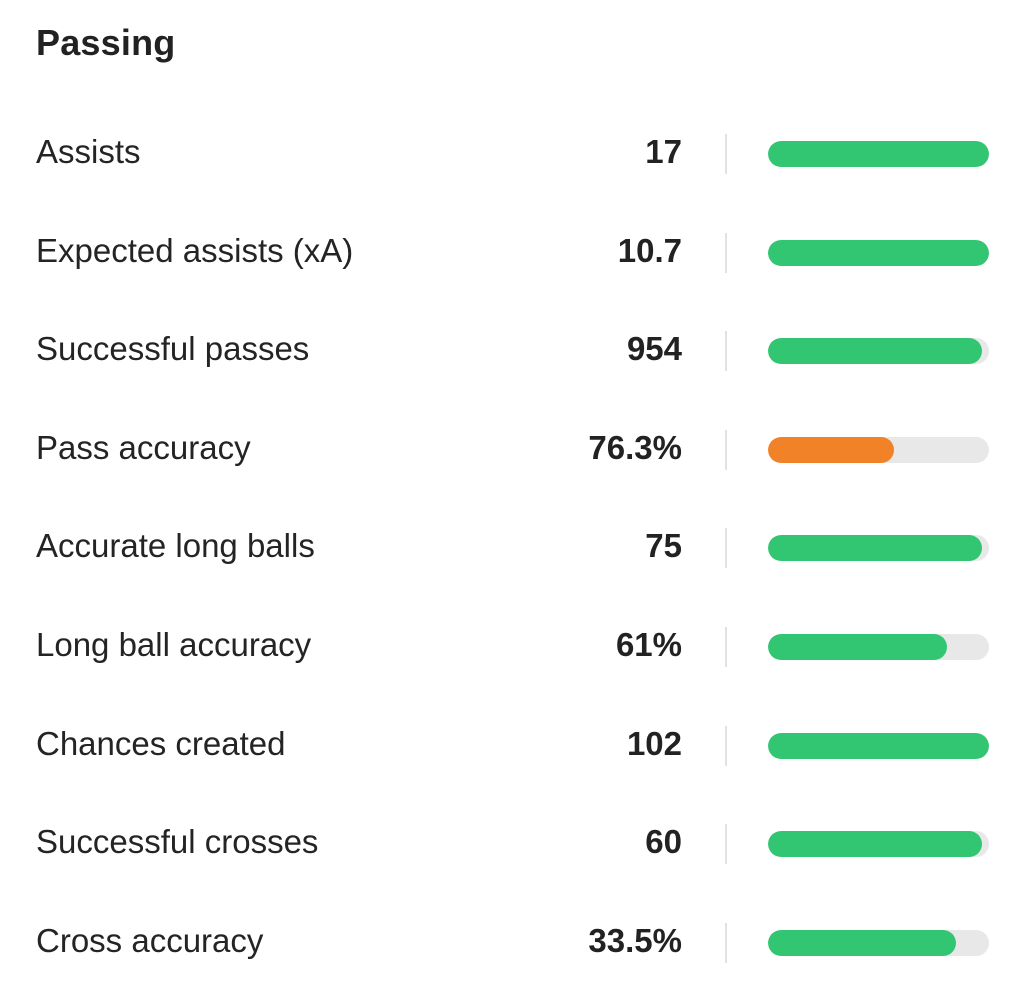 This screenshot has height=1002, width=1024. What do you see at coordinates (512, 843) in the screenshot?
I see `stat-row-successful-crosses: Successful crosses 60` at bounding box center [512, 843].